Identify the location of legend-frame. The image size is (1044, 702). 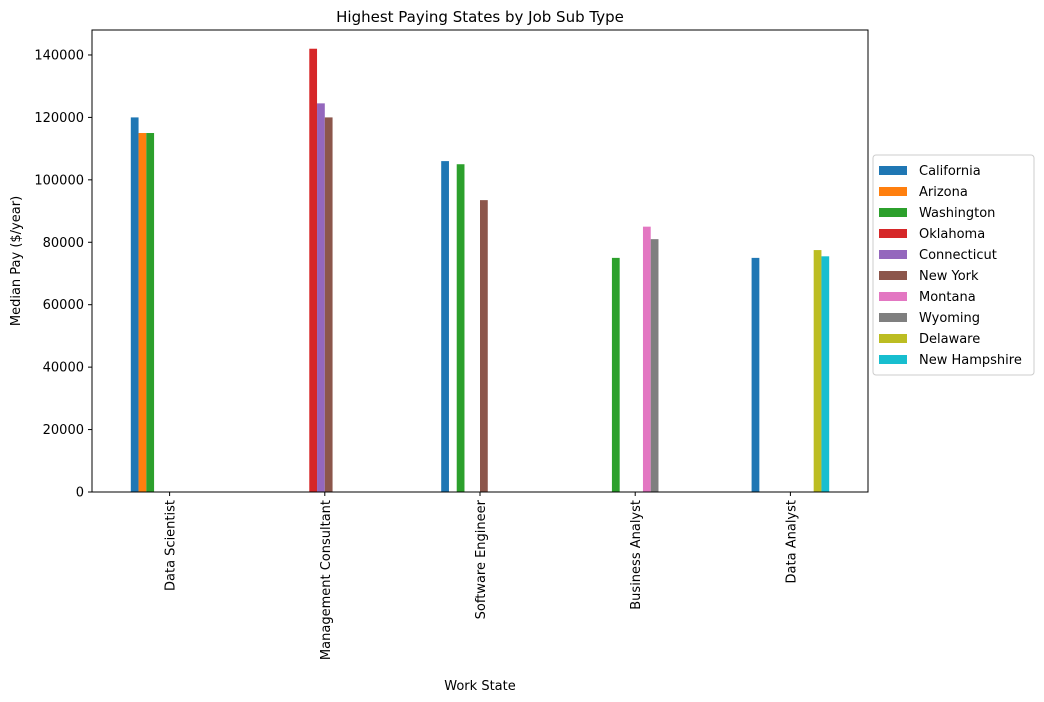
(953, 265).